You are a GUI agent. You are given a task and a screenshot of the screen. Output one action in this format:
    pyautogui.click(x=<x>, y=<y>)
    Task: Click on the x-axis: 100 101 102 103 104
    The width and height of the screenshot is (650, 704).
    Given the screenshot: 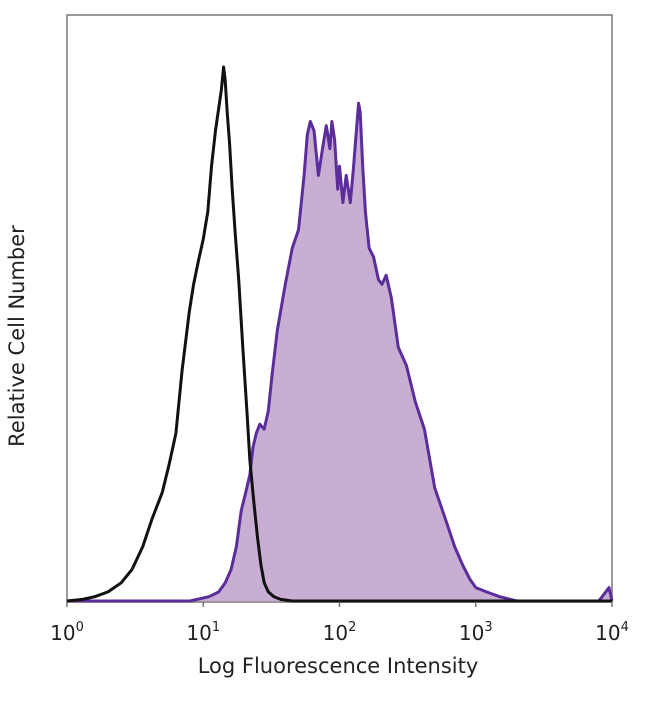 What is the action you would take?
    pyautogui.click(x=339, y=623)
    